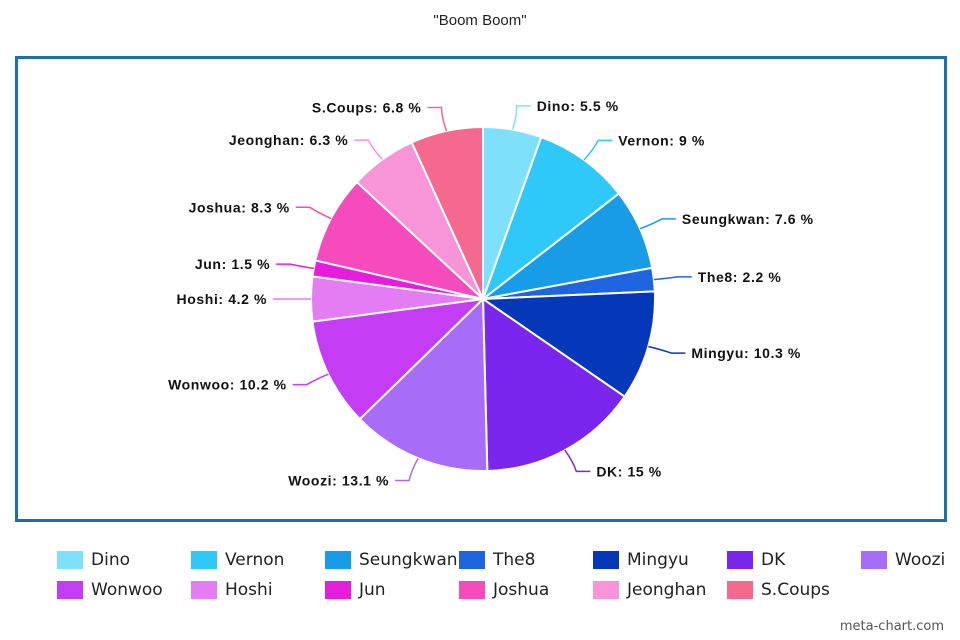 This screenshot has height=640, width=960. What do you see at coordinates (550, 218) in the screenshot?
I see `pie-slice-vernon` at bounding box center [550, 218].